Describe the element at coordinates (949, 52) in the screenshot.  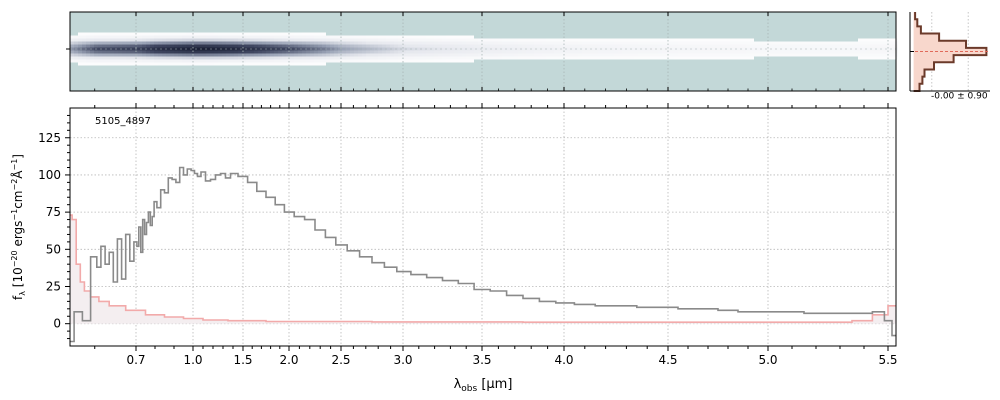
I see `profile-plot` at that location.